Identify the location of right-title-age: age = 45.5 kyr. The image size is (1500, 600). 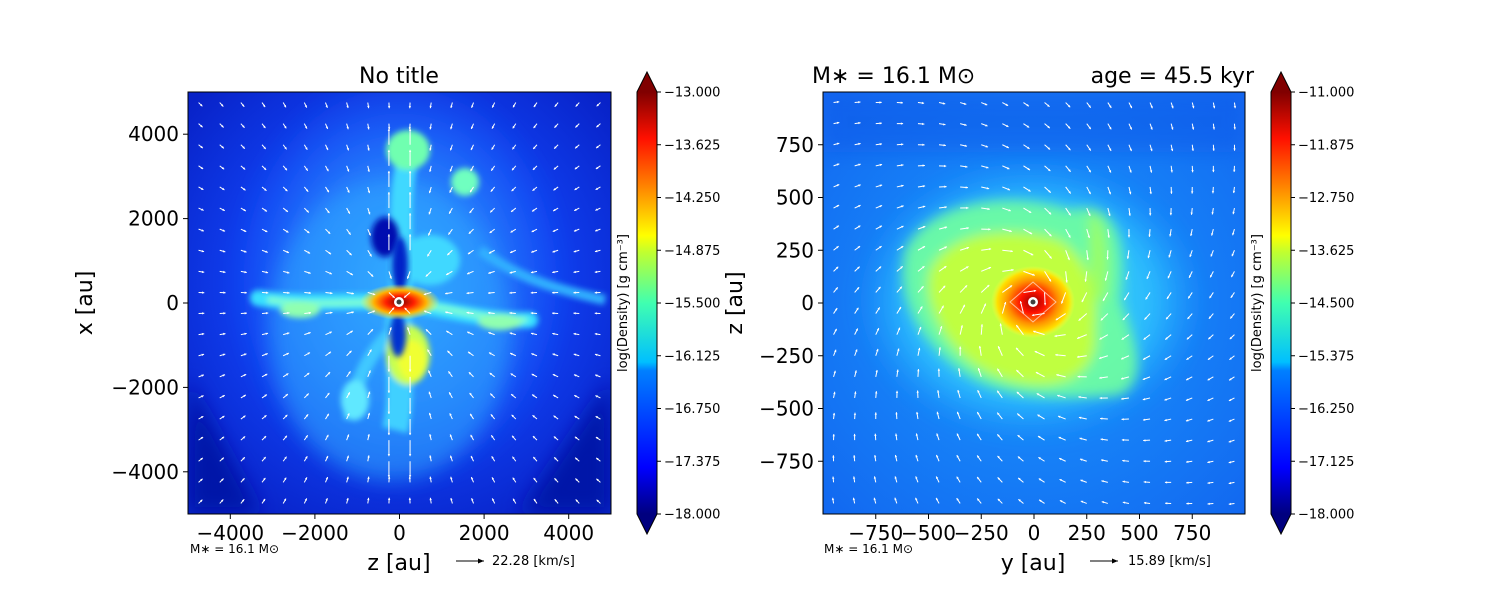
(1173, 76).